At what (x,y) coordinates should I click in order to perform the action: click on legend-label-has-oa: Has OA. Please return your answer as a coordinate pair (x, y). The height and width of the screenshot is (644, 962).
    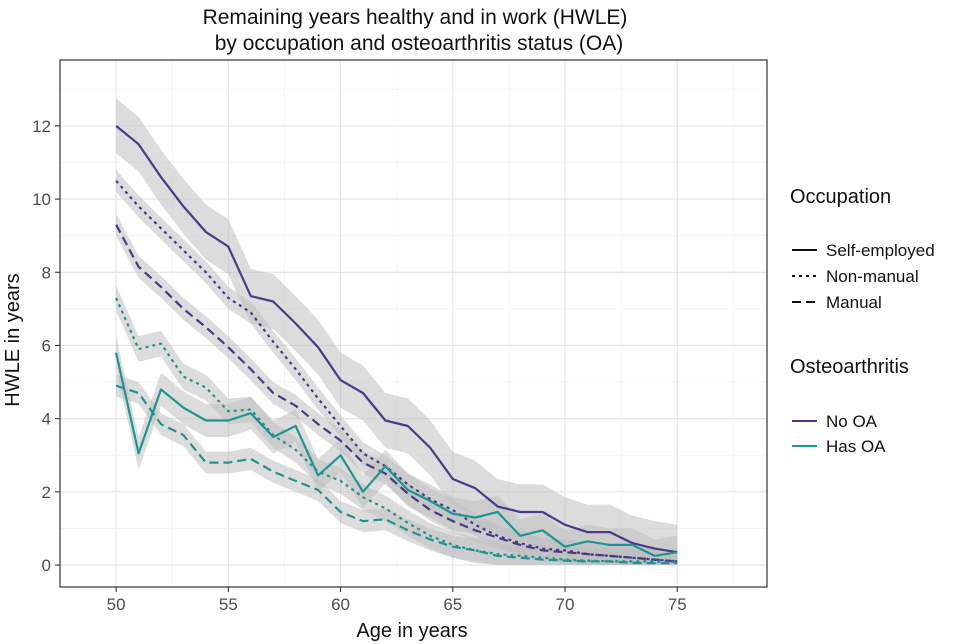
    Looking at the image, I should click on (856, 446).